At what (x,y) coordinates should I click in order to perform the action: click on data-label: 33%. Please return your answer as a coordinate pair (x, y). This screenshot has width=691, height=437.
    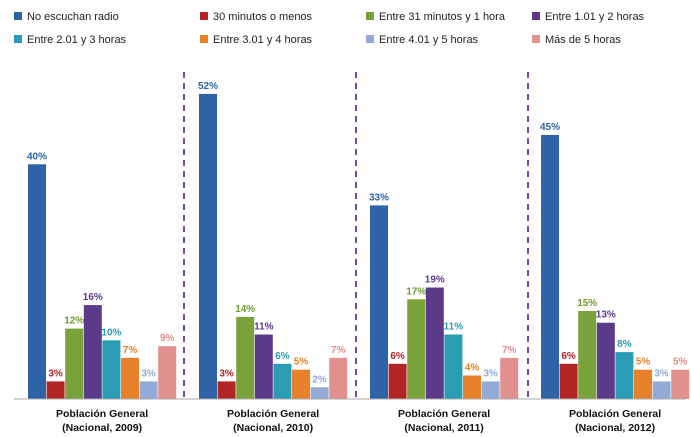
    Looking at the image, I should click on (379, 197).